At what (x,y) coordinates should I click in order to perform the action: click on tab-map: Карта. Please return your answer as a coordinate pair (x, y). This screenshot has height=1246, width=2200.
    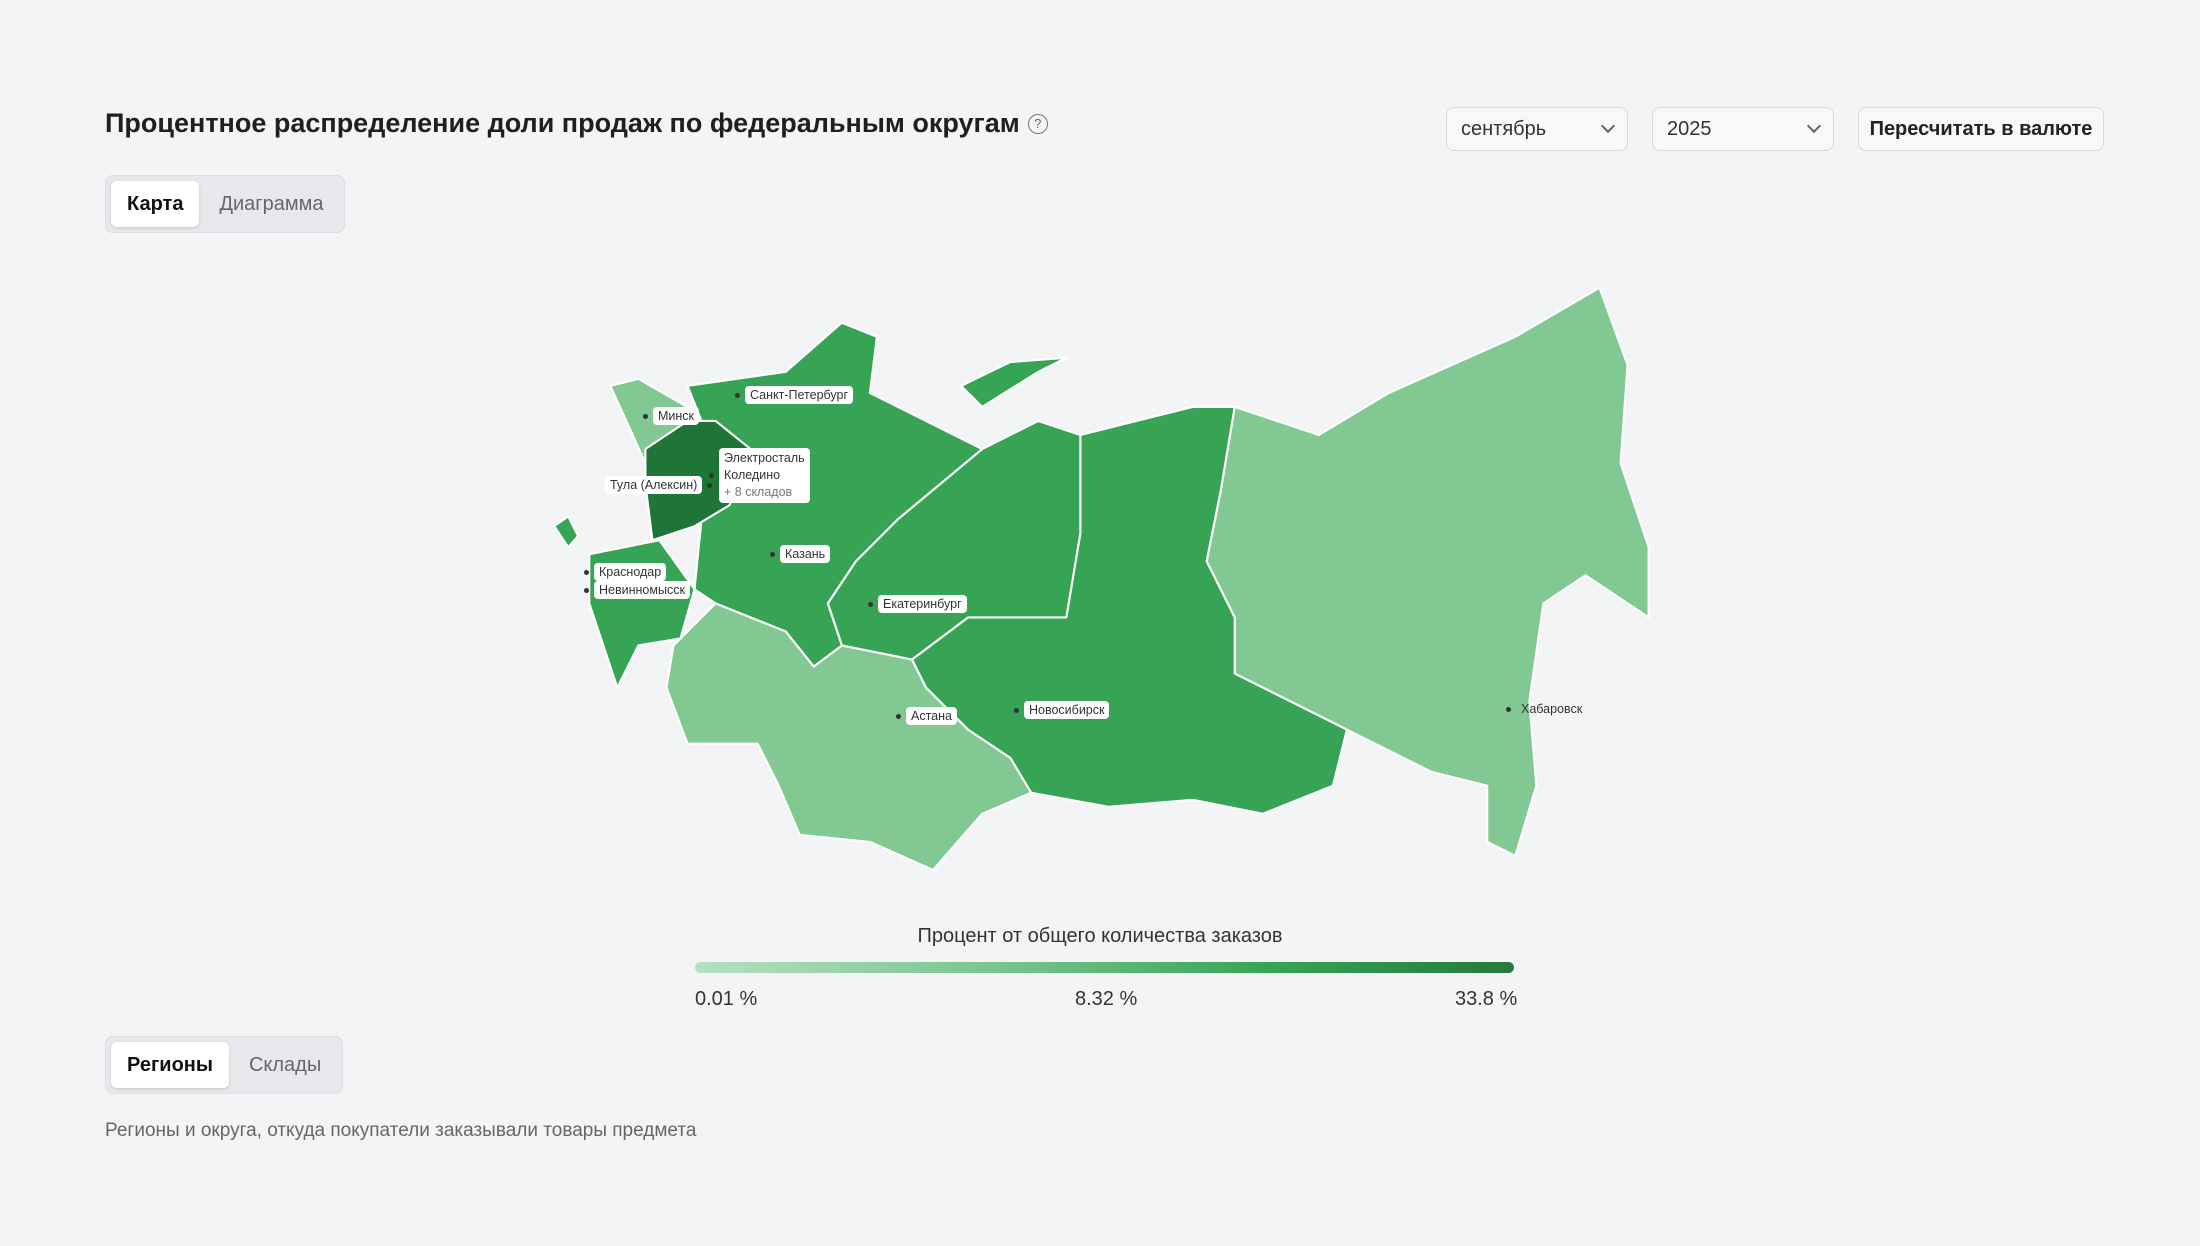
    Looking at the image, I should click on (155, 204).